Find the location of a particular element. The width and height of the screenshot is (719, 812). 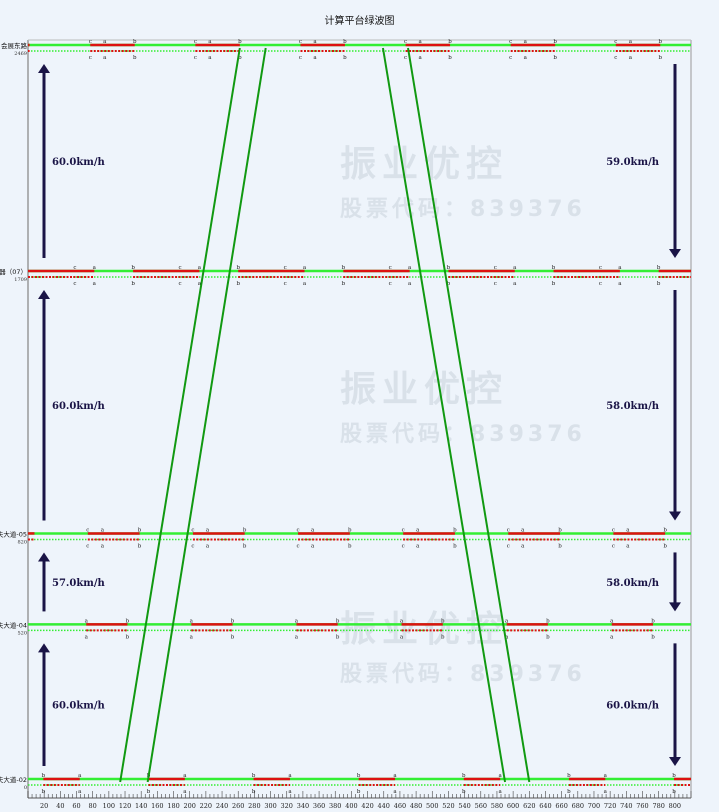

x-tick-label: 200 is located at coordinates (189, 806).